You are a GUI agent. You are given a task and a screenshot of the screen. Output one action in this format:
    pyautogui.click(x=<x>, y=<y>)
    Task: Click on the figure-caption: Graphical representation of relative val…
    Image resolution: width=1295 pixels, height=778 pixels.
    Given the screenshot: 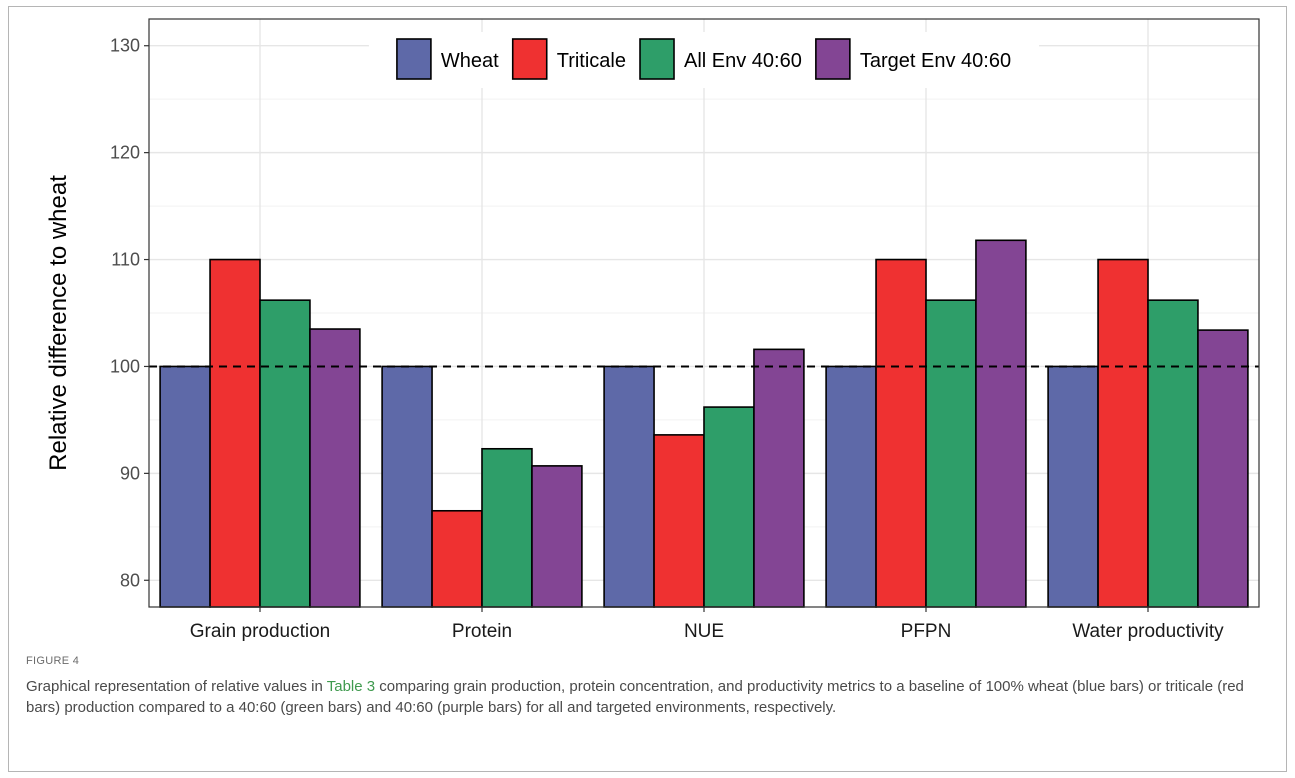 What is the action you would take?
    pyautogui.click(x=648, y=697)
    